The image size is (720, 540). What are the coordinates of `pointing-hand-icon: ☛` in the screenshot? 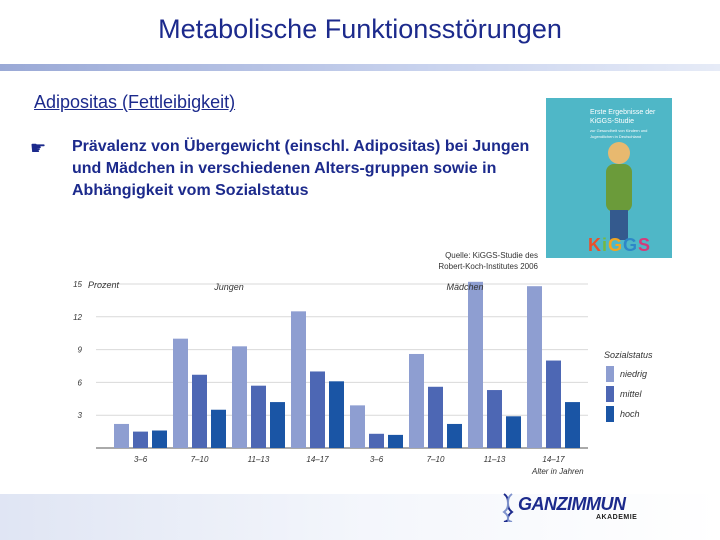 It's located at (38, 148).